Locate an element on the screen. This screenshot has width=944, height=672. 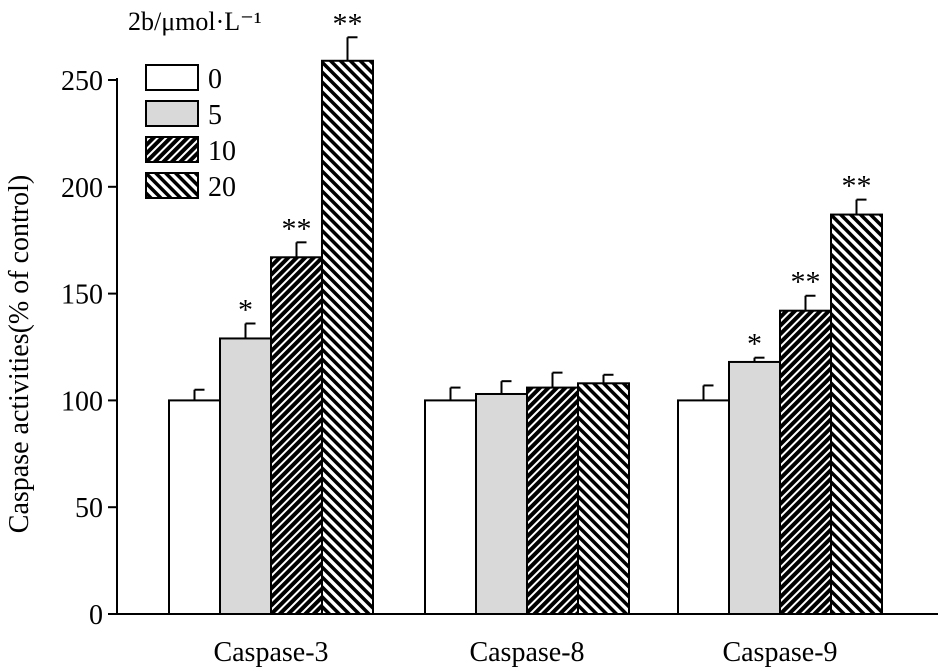
y-tick-label: 0 is located at coordinates (96, 615).